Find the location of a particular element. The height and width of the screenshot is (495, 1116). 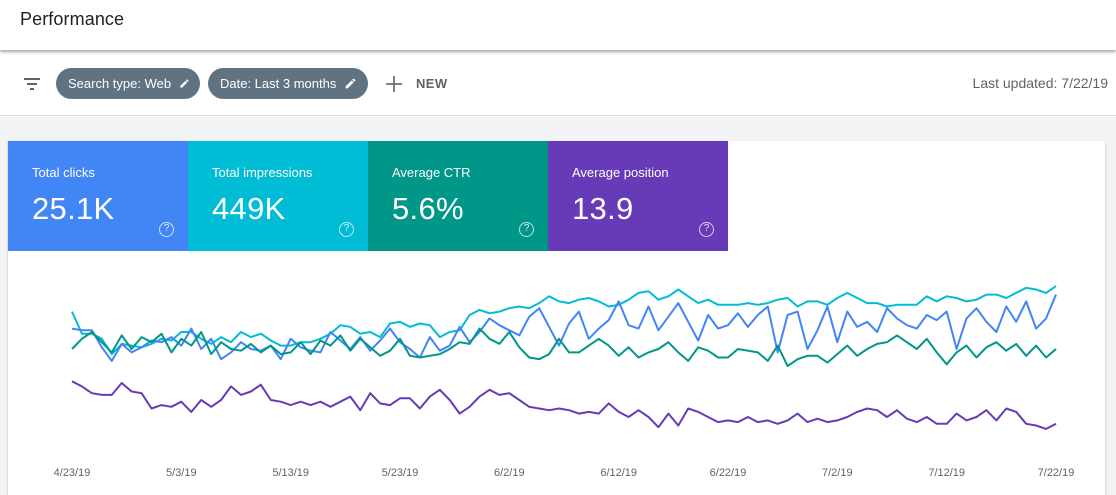

x-tick-label: 5/13/19 is located at coordinates (290, 473).